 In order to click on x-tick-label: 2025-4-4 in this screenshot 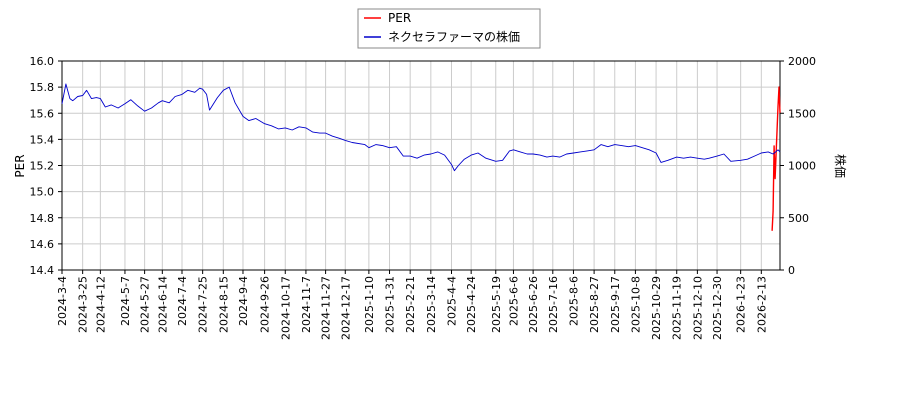, I will do `click(451, 301)`.